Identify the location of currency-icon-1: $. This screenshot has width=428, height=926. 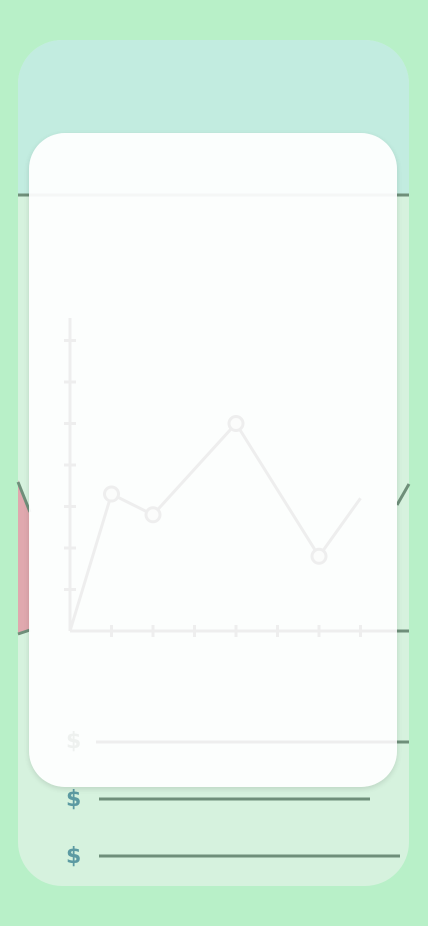
(74, 741).